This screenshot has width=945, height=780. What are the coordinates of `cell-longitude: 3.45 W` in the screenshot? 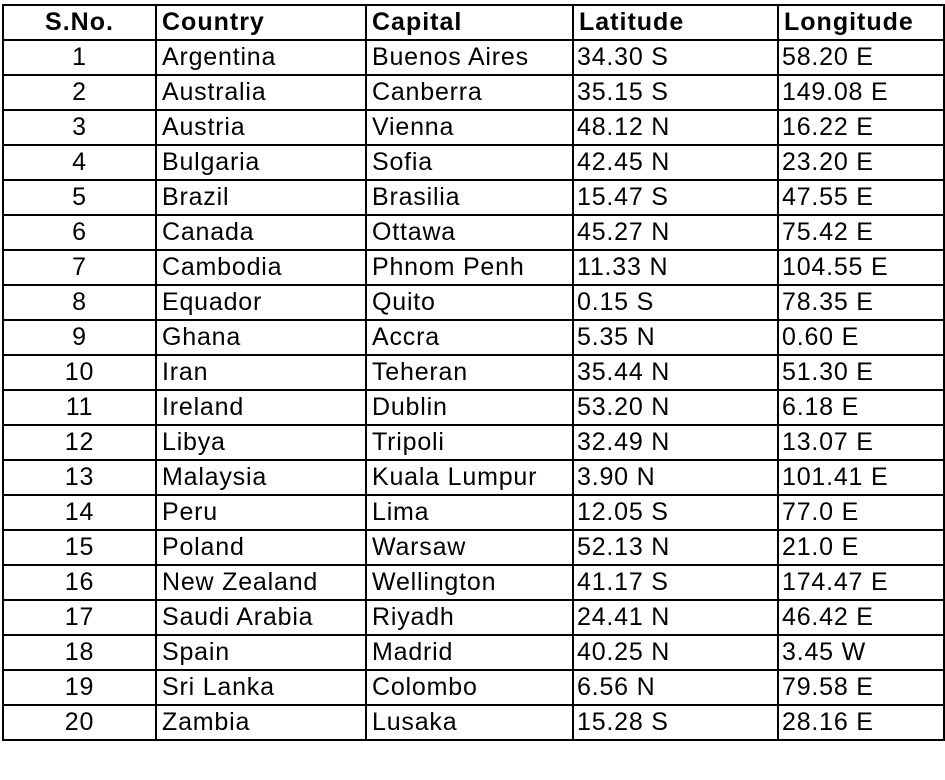 It's located at (861, 652).